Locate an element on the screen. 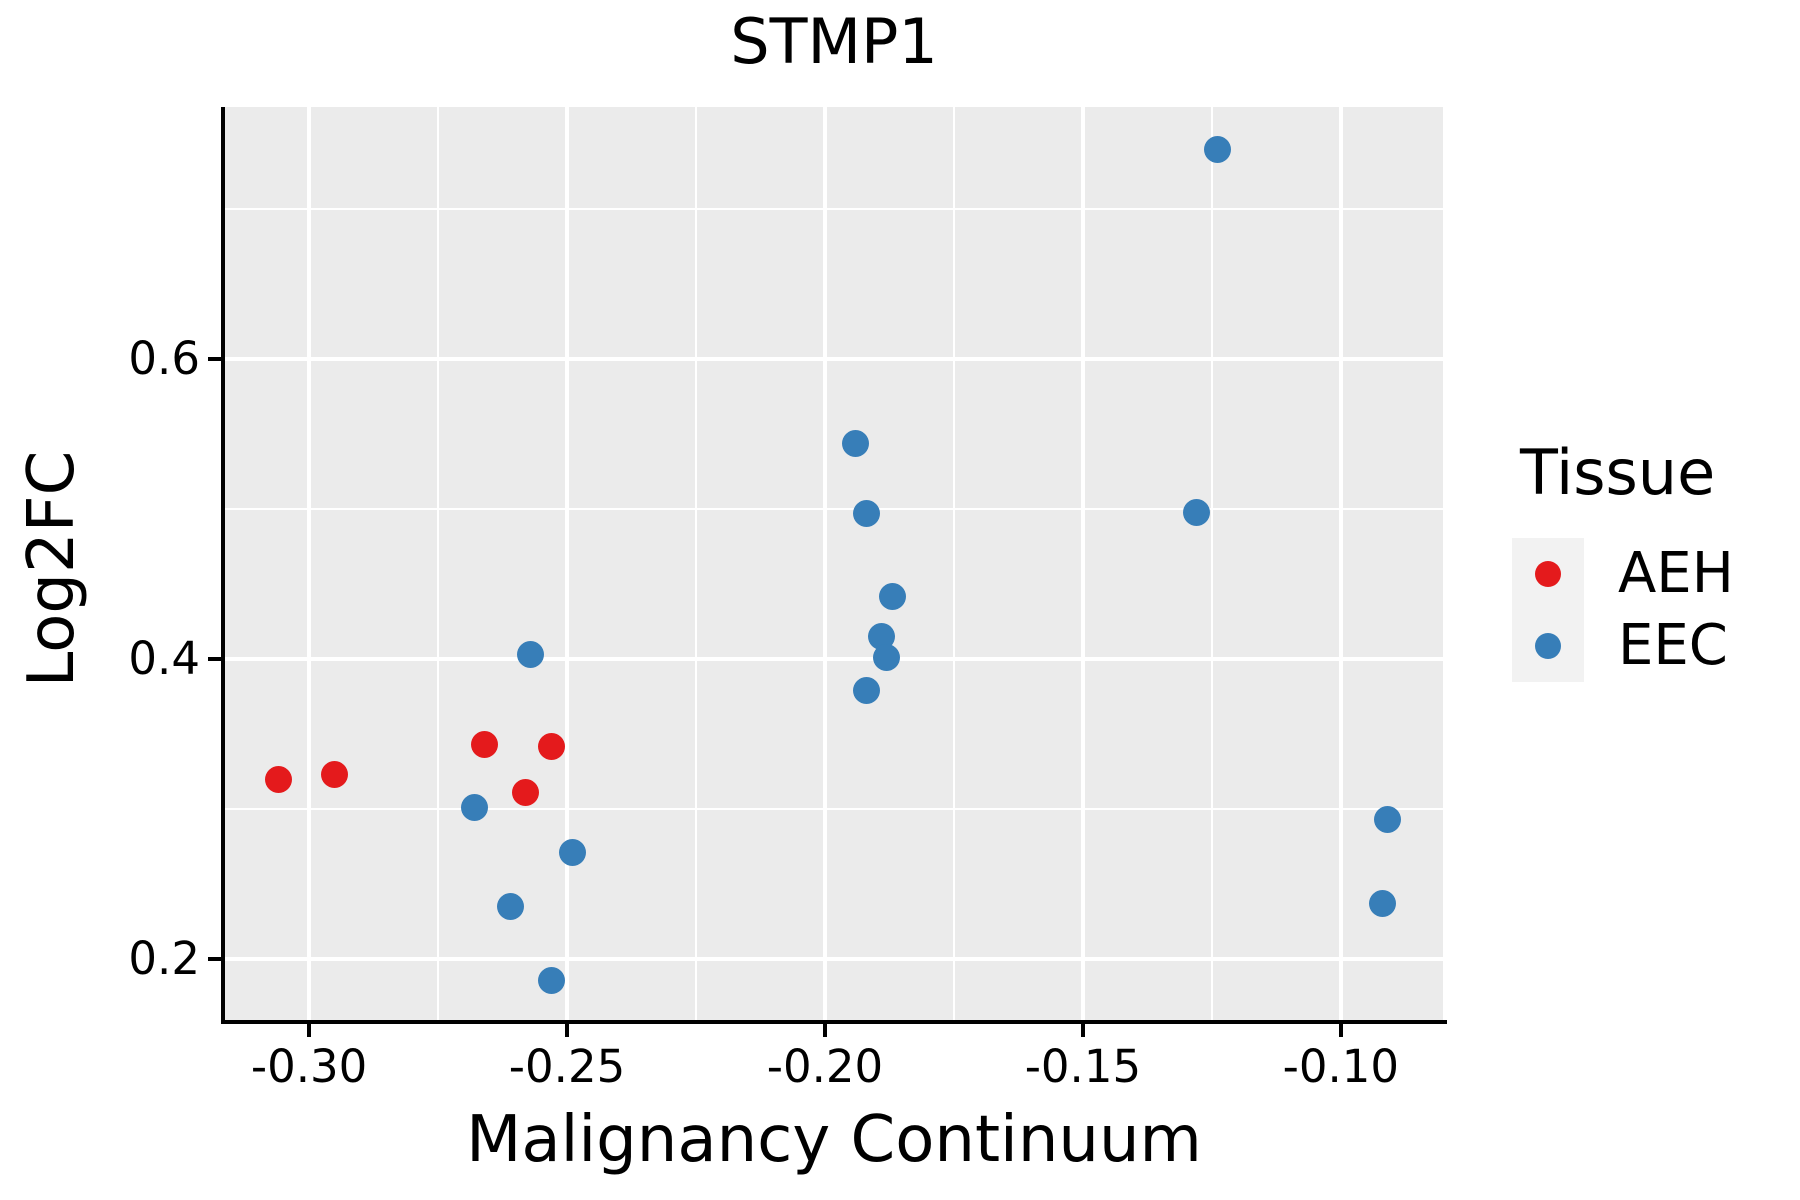  x-tick-label: -0.30 is located at coordinates (309, 1066).